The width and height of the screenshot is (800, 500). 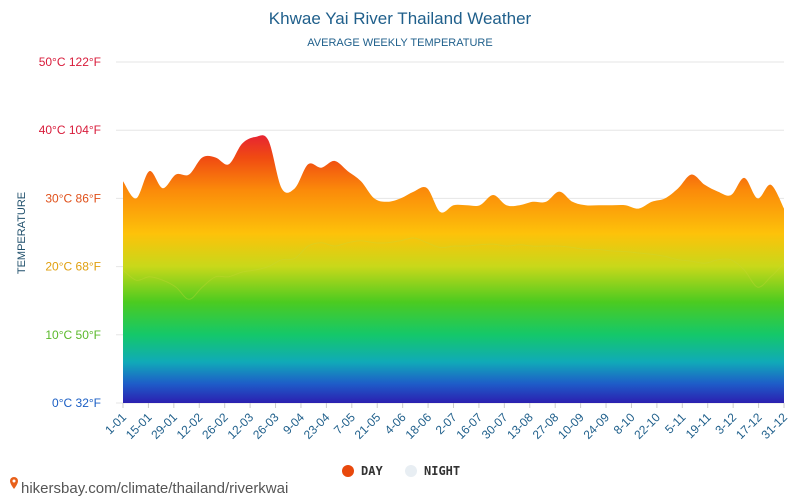 I want to click on x-tick-label: 30-07, so click(x=495, y=426).